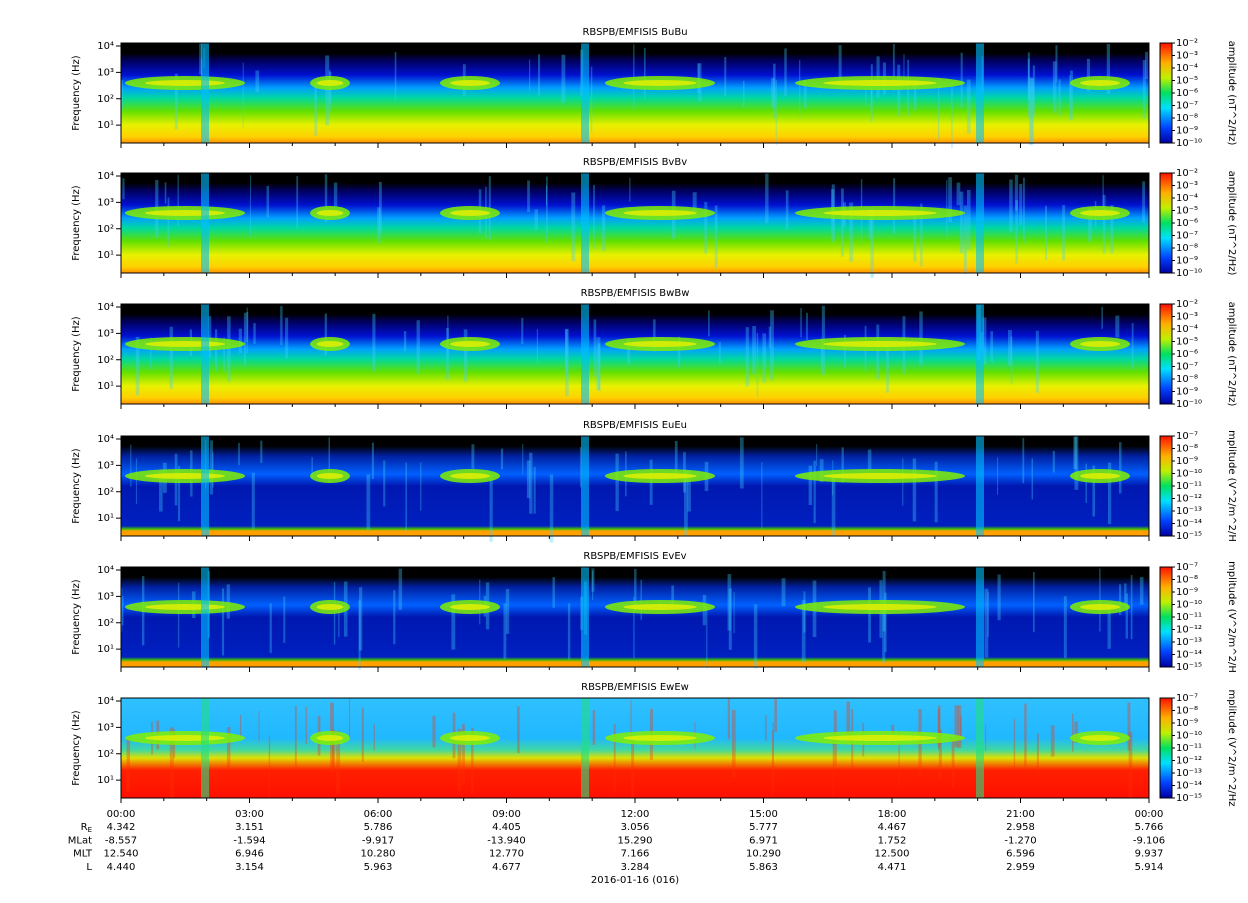  Describe the element at coordinates (105, 754) in the screenshot. I see `y-tick-label: 10²` at that location.